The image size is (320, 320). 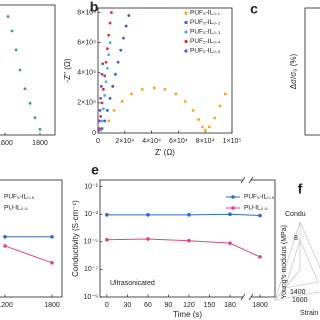 I want to click on radar-axis-label: Young's modulus (MPa), so click(x=284, y=262).